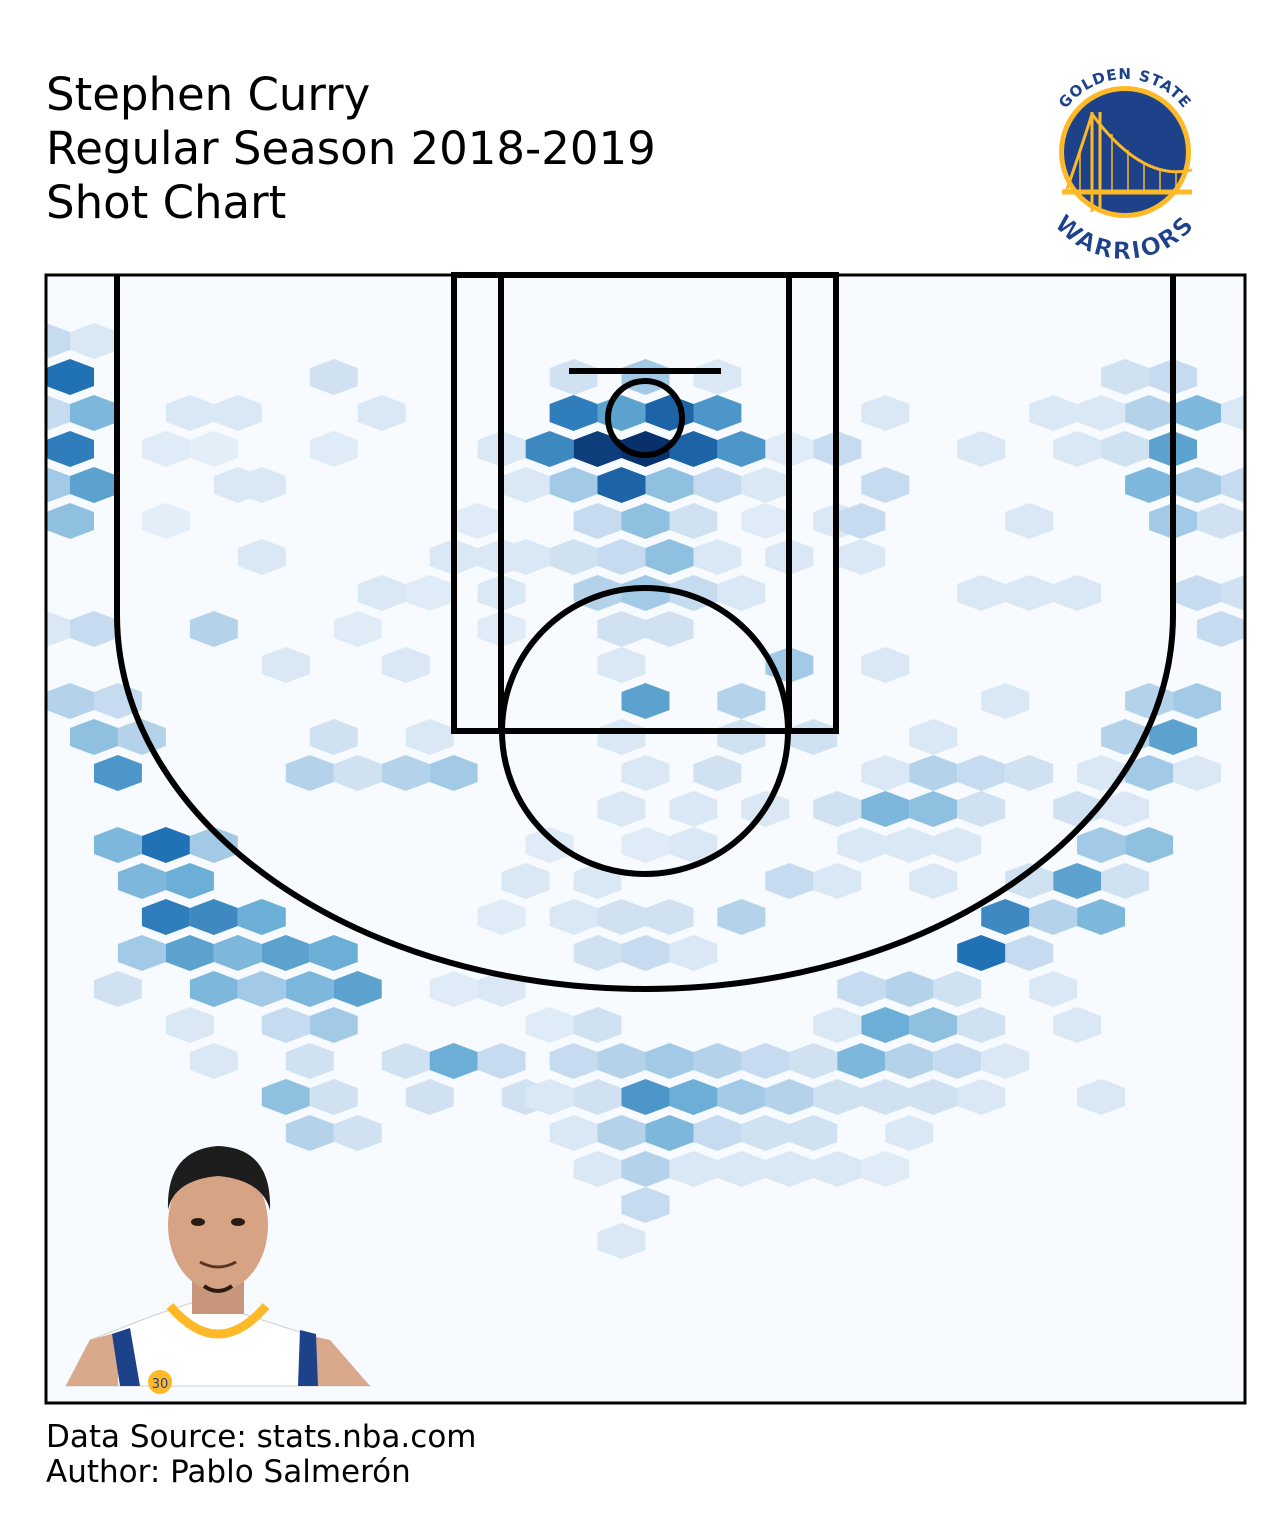 This screenshot has width=1274, height=1525. What do you see at coordinates (308, 1358) in the screenshot?
I see `jersey-trim-right` at bounding box center [308, 1358].